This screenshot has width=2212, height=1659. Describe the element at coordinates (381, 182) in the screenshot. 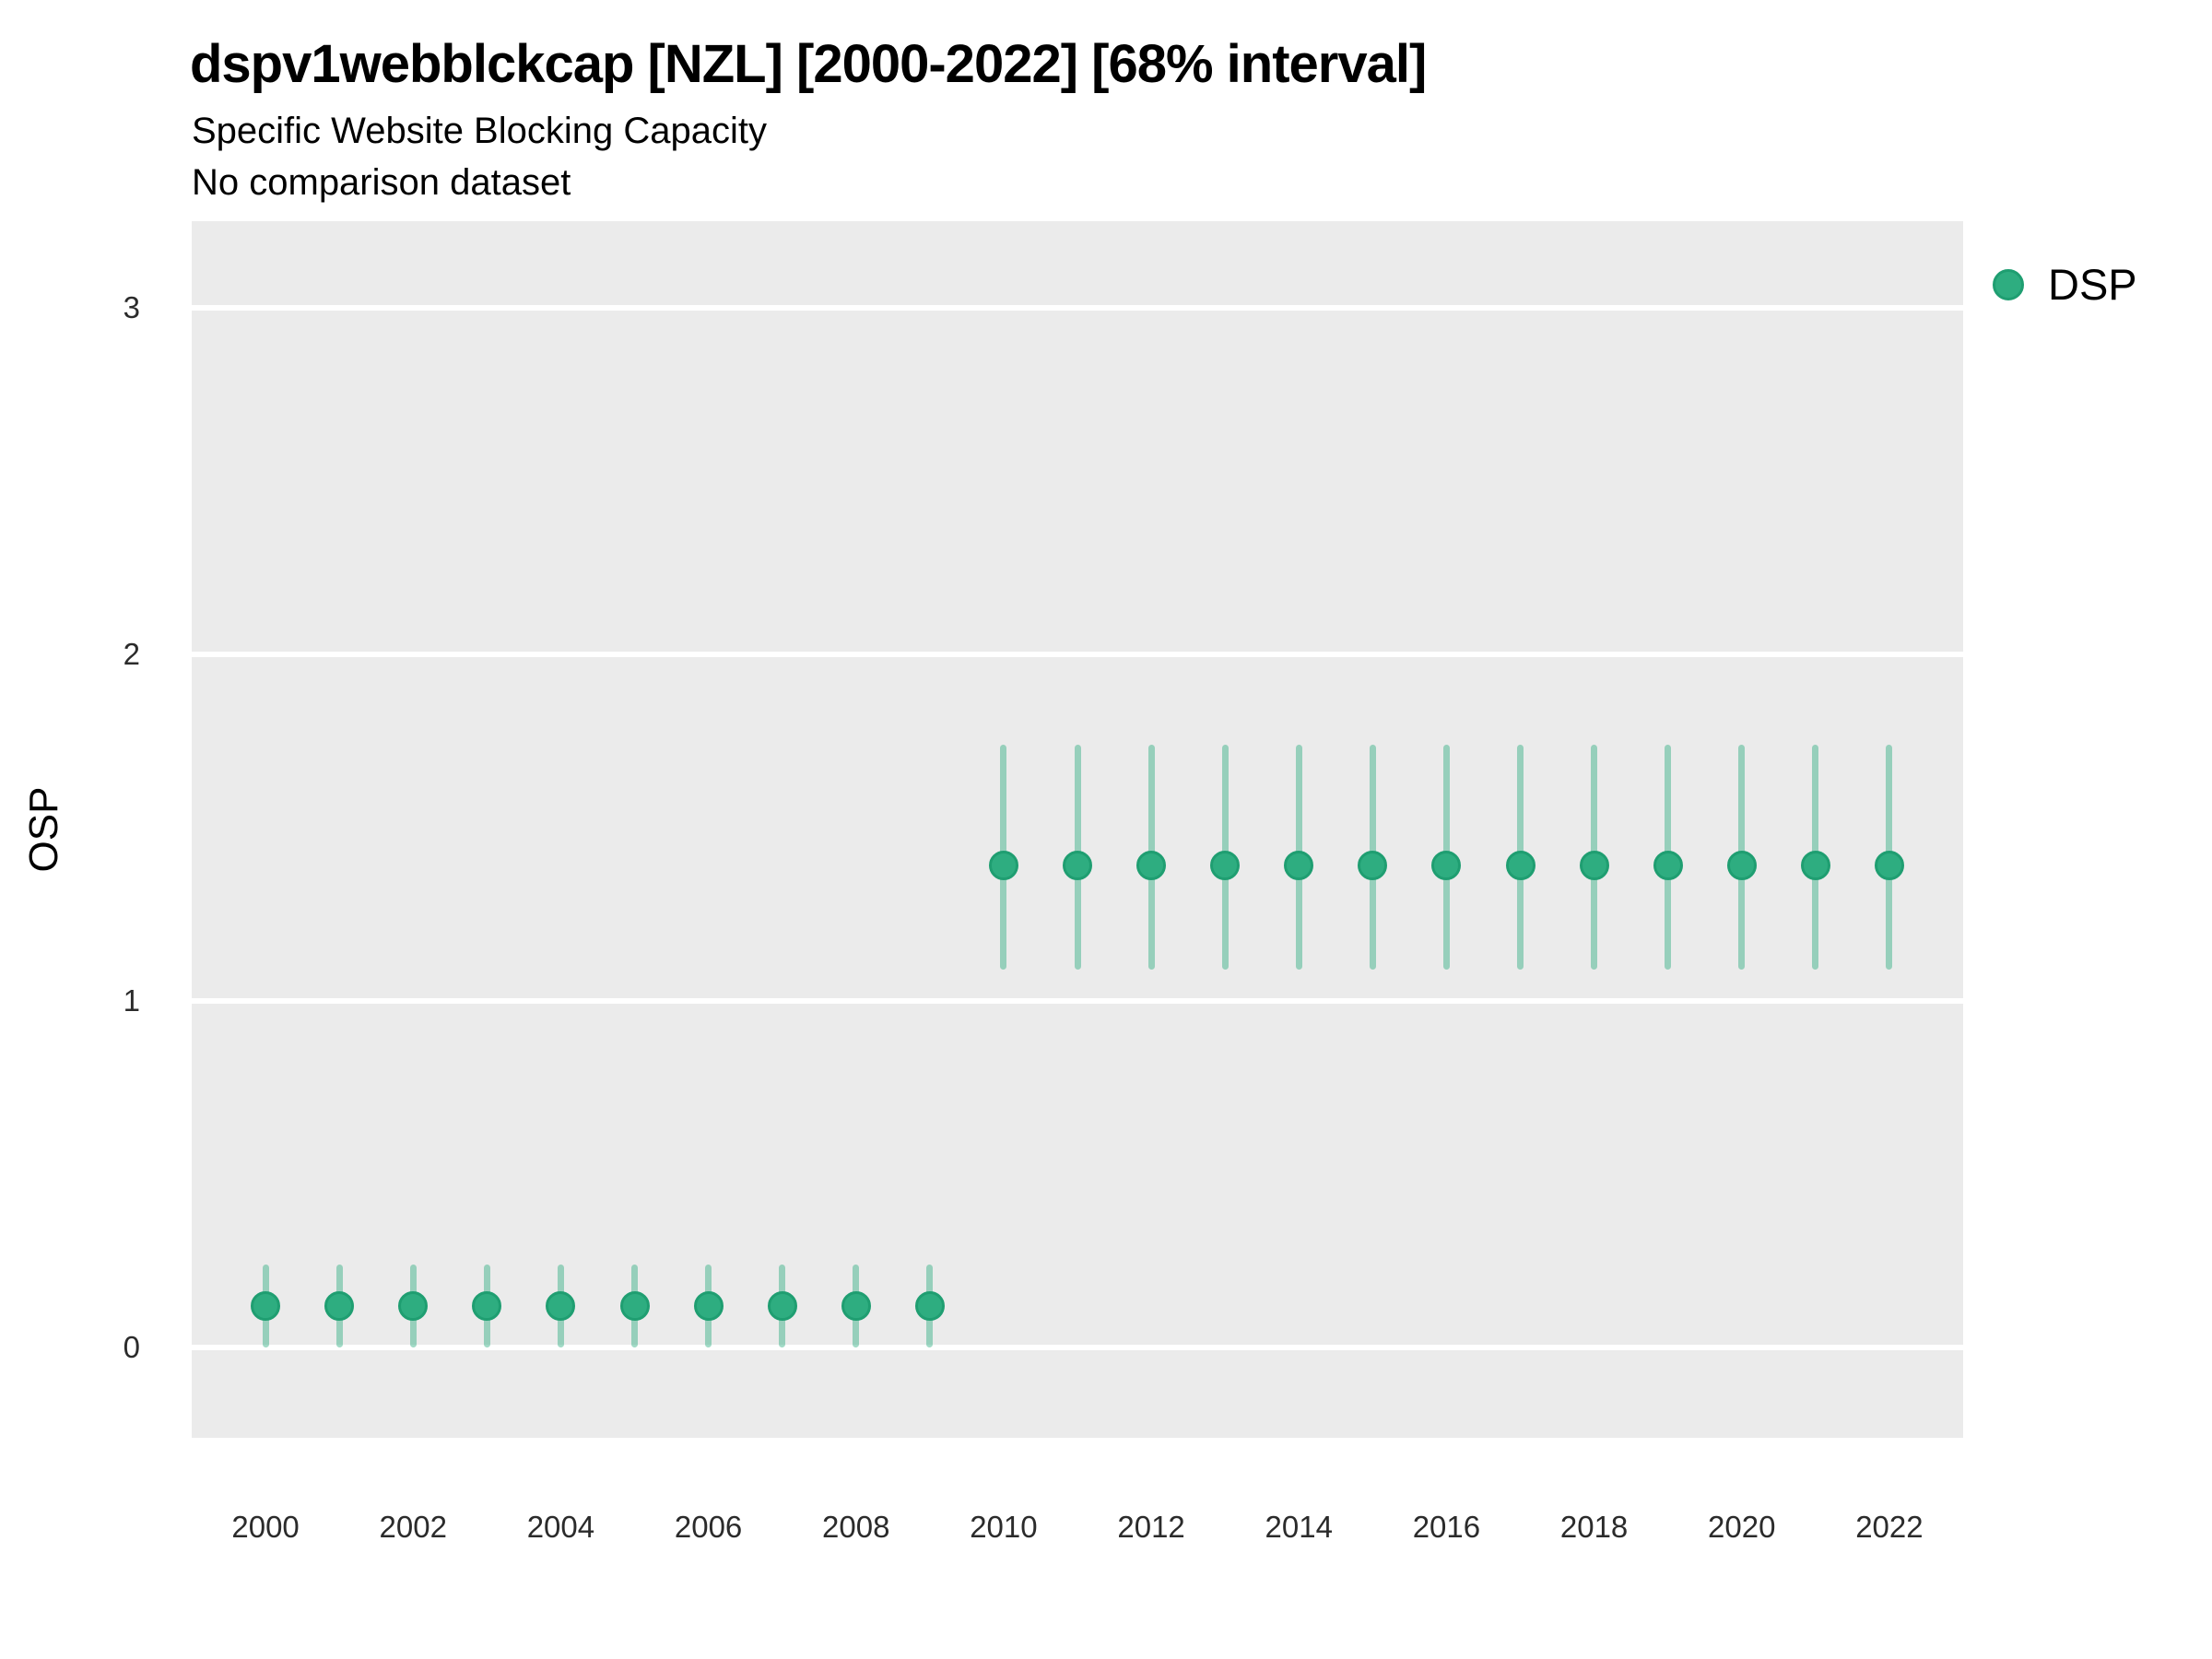

I see `chart-note: No comparison dataset` at that location.